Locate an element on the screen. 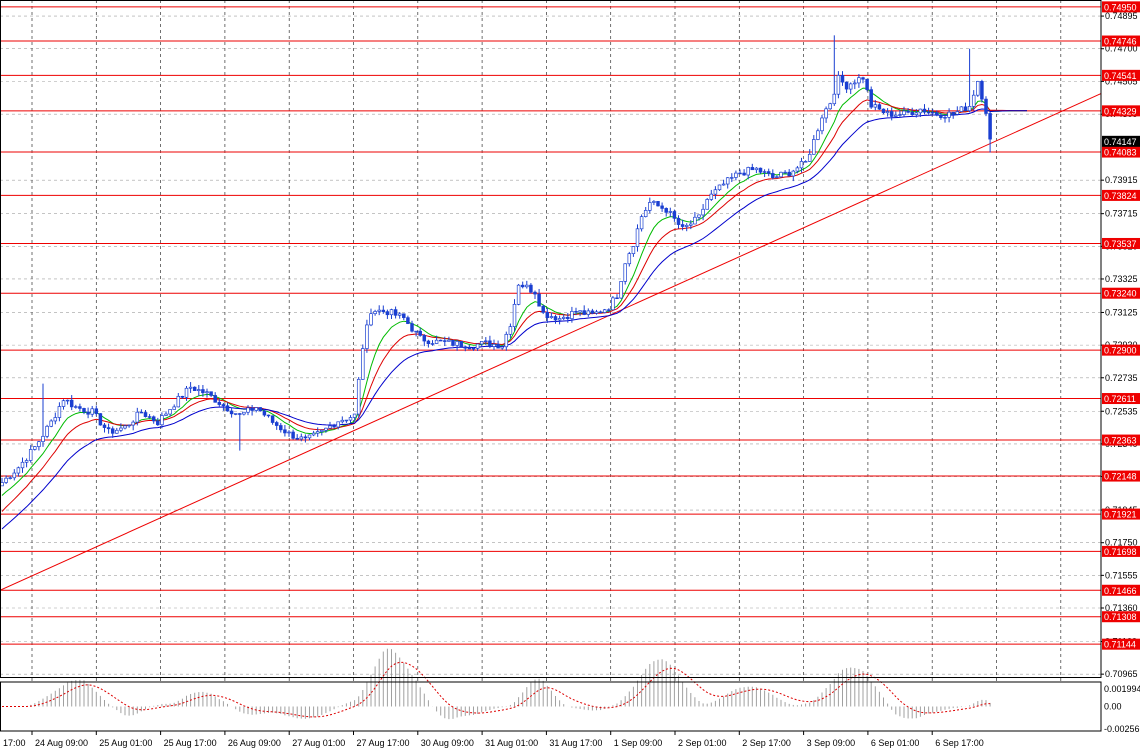 This screenshot has width=1140, height=754. x-tick-label: 30 Aug 09:00 is located at coordinates (447, 743).